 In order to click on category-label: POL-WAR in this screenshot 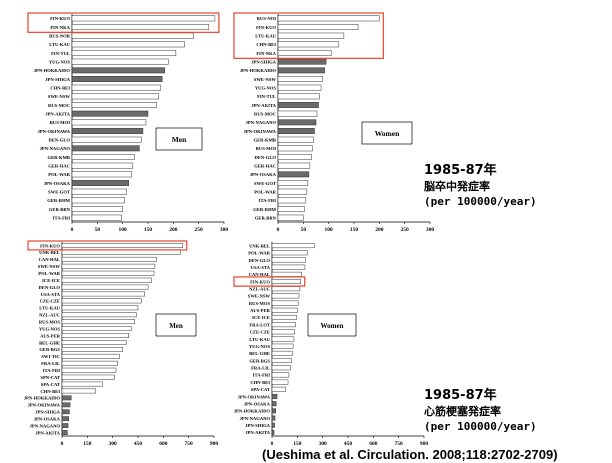, I will do `click(49, 273)`.